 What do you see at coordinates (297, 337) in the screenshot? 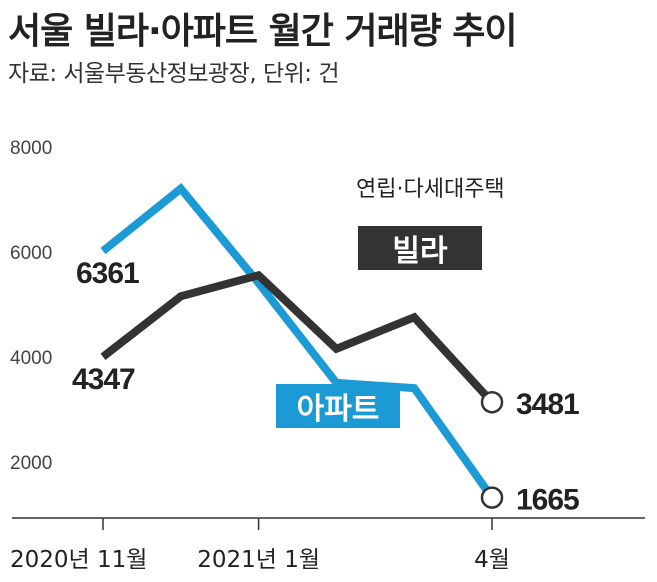
I see `series-line-villa` at bounding box center [297, 337].